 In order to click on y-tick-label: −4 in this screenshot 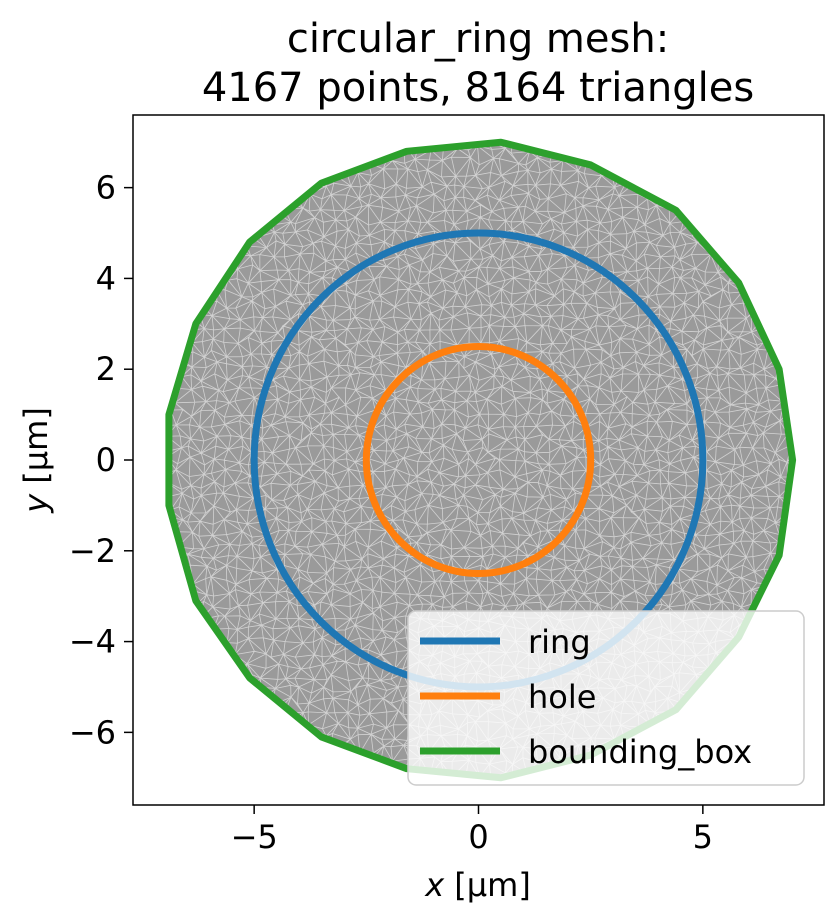, I will do `click(92, 642)`.